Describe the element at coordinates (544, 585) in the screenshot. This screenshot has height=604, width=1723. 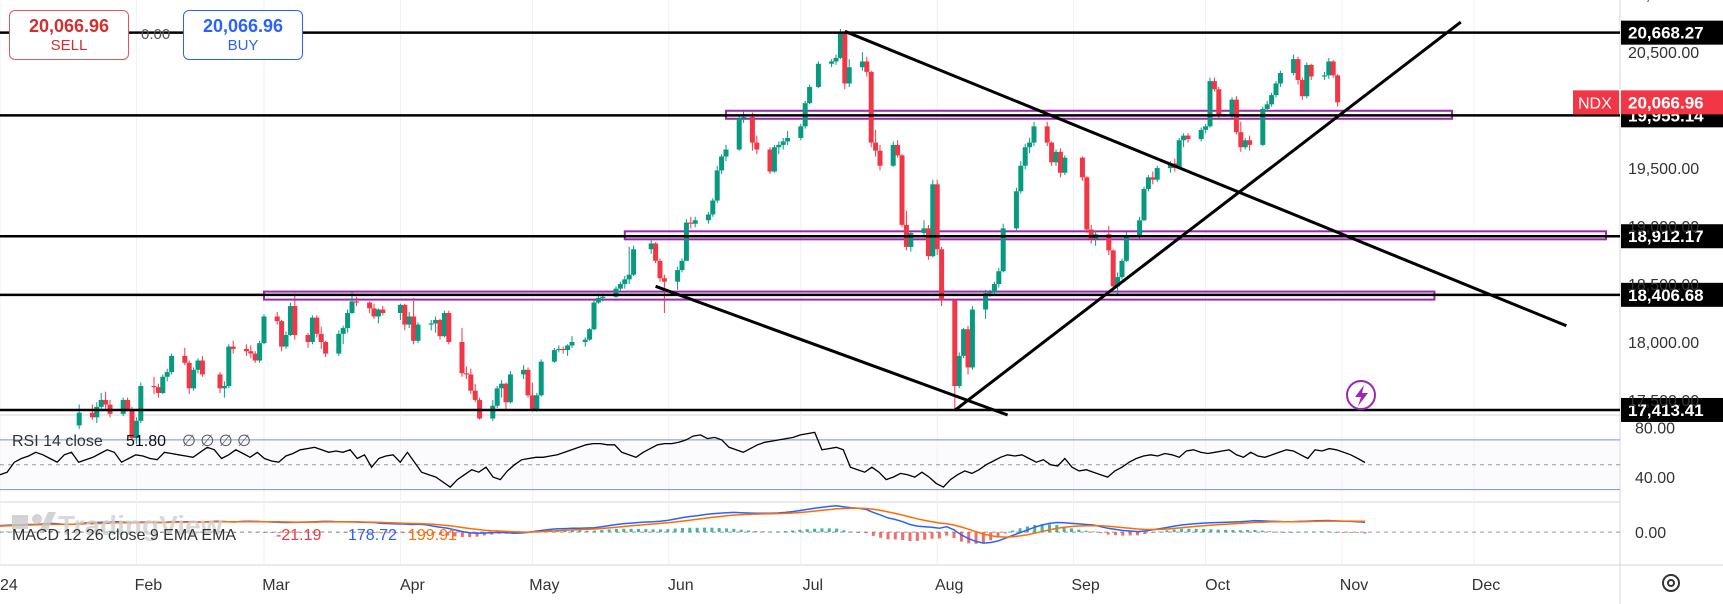
I see `x-tick-label: May` at that location.